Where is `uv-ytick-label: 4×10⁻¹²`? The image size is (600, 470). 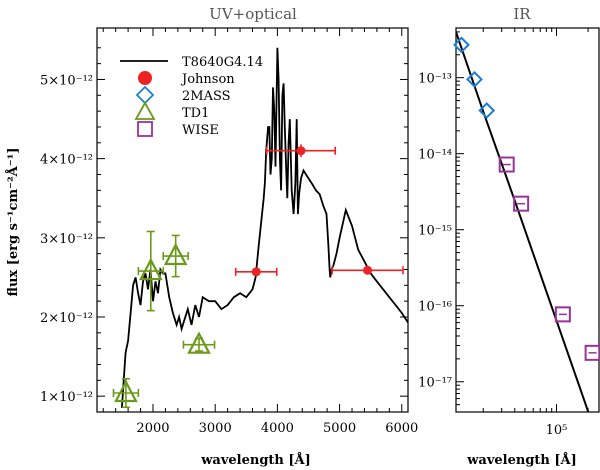 uv-ytick-label: 4×10⁻¹² is located at coordinates (66, 160).